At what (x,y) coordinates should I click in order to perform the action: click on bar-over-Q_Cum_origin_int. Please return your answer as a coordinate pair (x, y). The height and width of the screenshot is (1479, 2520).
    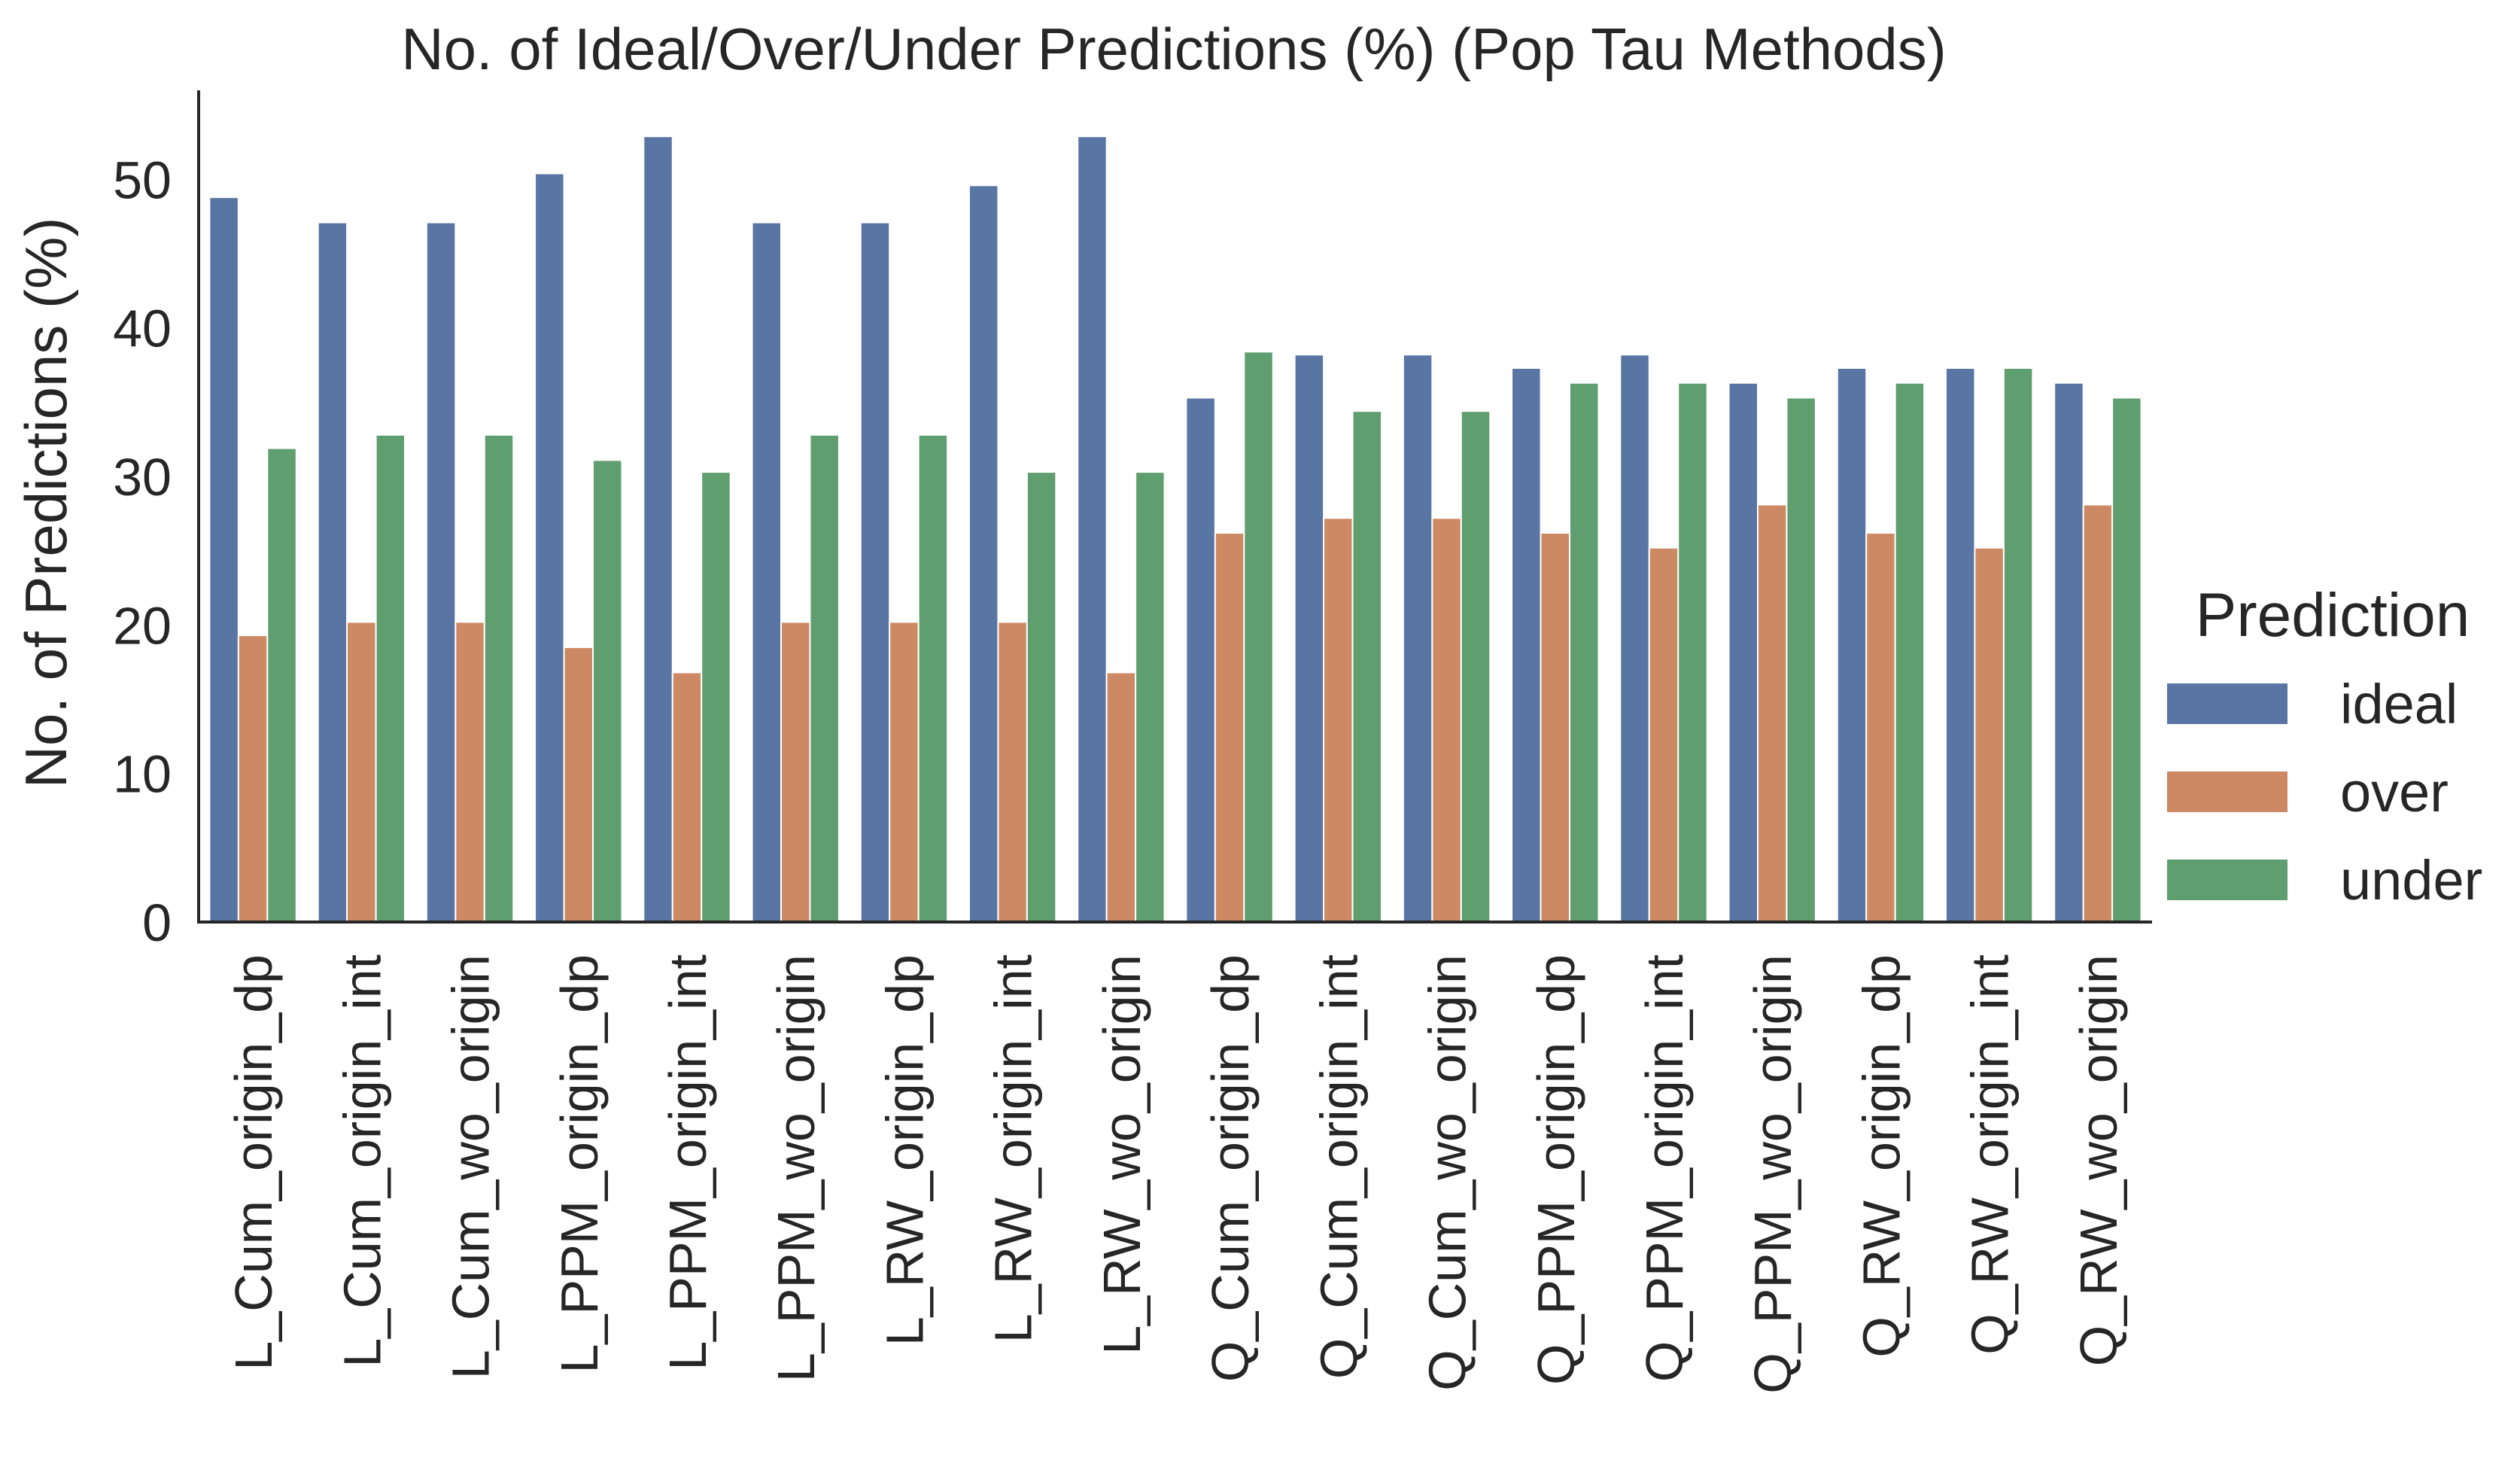
    Looking at the image, I should click on (1338, 720).